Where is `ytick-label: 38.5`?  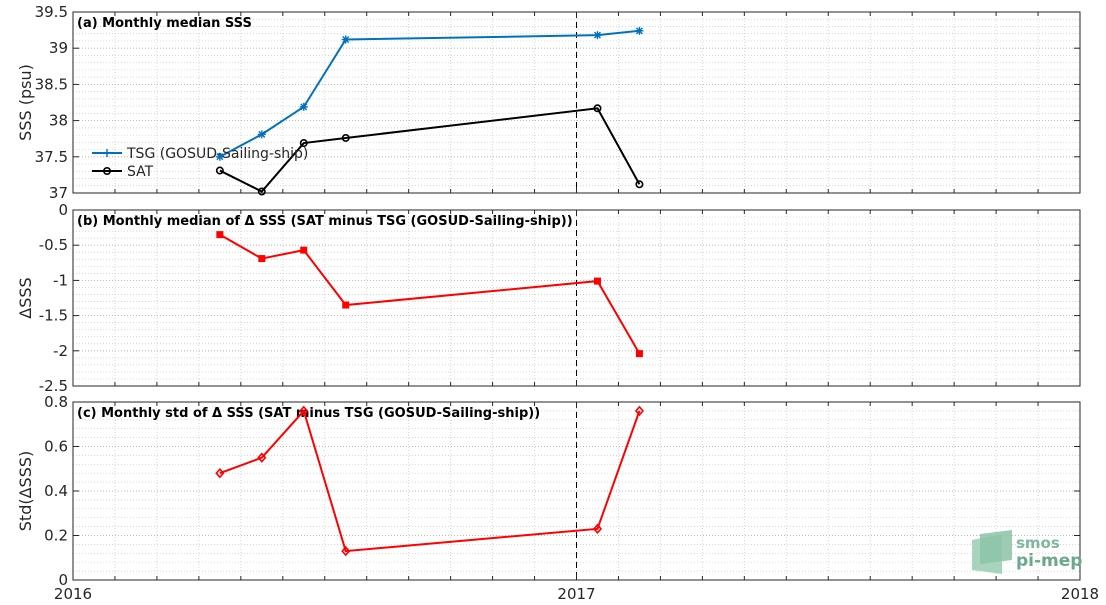
ytick-label: 38.5 is located at coordinates (51, 84).